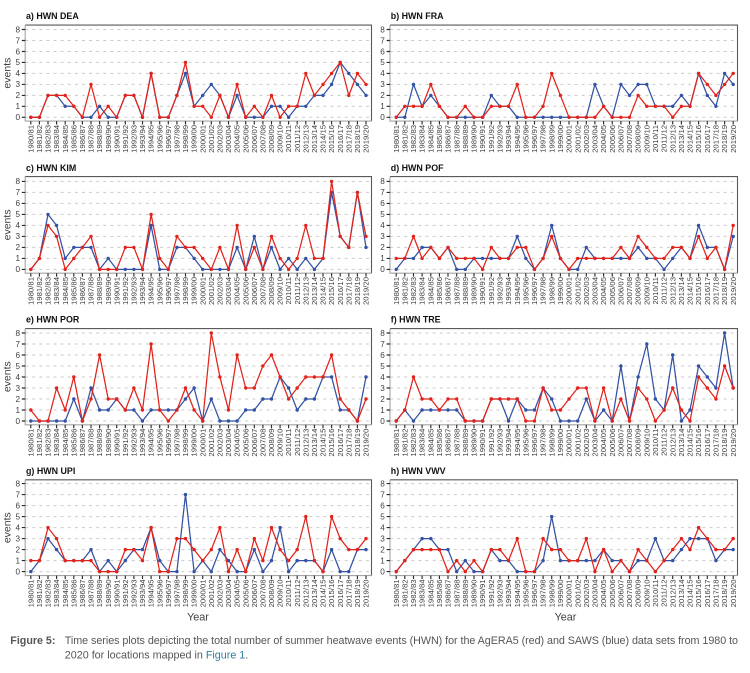 The image size is (750, 673). What do you see at coordinates (198, 618) in the screenshot?
I see `svg-text: Year` at bounding box center [198, 618].